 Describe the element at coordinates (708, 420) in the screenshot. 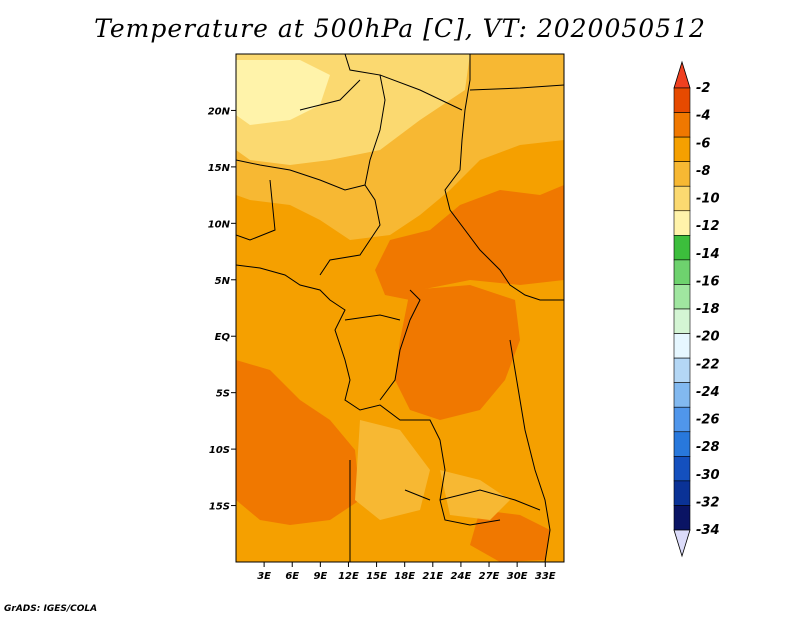

I see `colorbar-label: -26` at that location.